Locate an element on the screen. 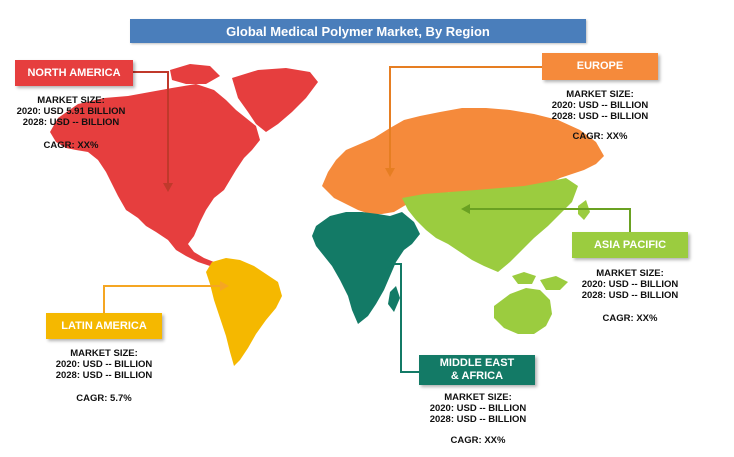 The image size is (734, 457). latin-america-connector is located at coordinates (163, 299).